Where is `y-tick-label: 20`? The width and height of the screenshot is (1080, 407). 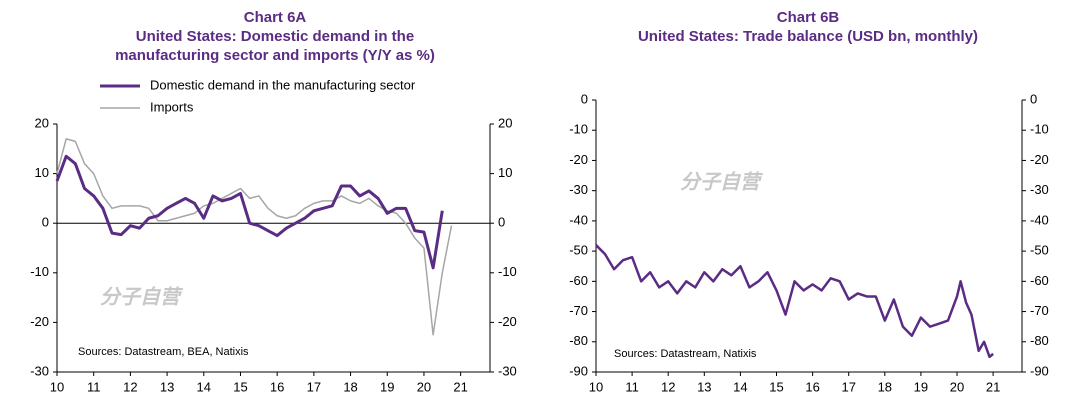 y-tick-label: 20 is located at coordinates (42, 122).